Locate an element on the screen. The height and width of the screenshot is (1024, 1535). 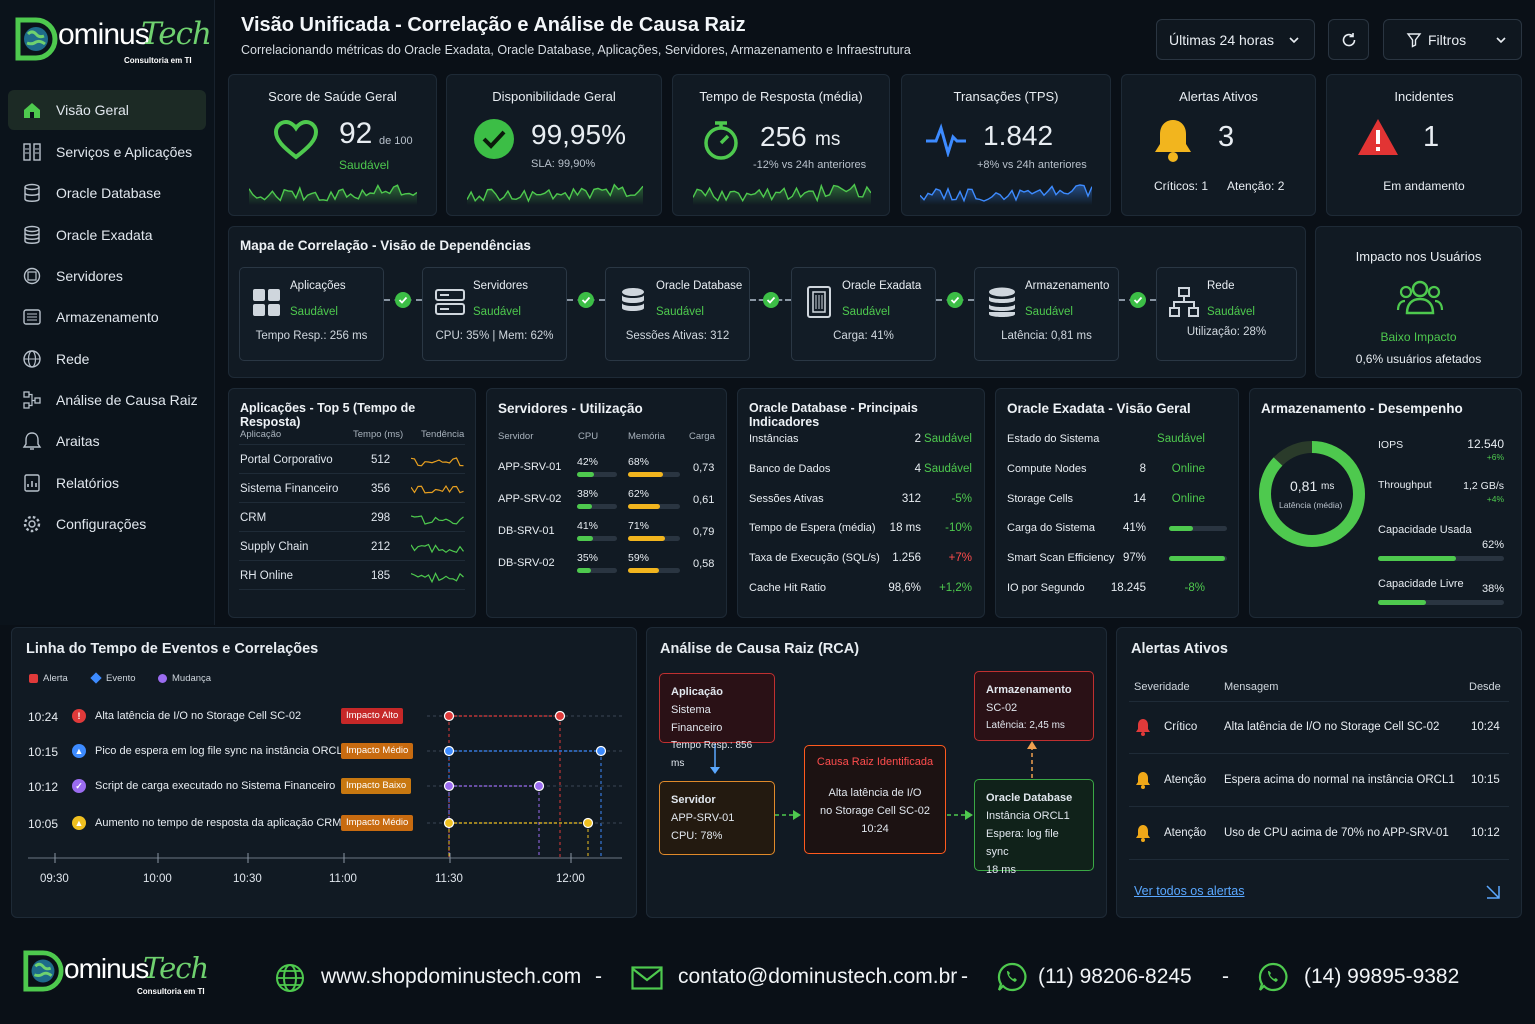
apps-icon is located at coordinates (267, 302).